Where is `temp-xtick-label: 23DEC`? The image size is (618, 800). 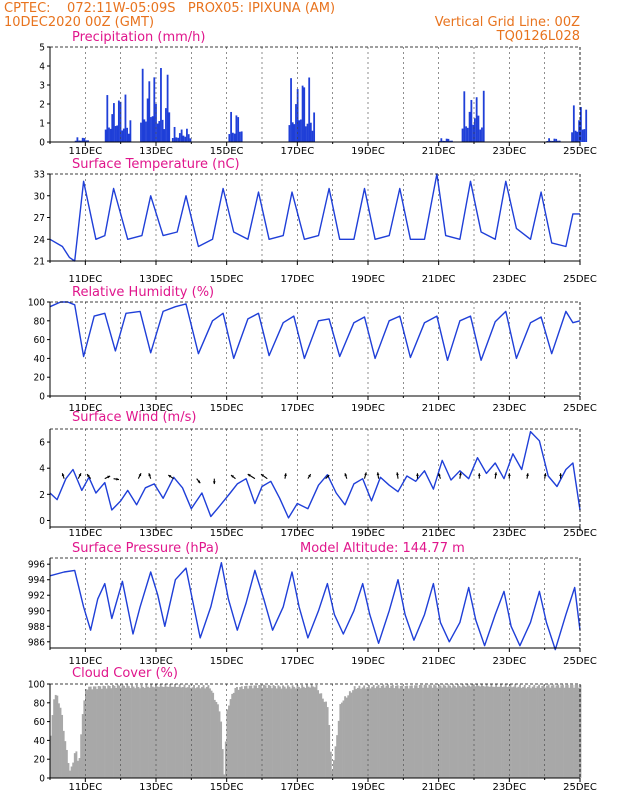 temp-xtick-label: 23DEC is located at coordinates (509, 279).